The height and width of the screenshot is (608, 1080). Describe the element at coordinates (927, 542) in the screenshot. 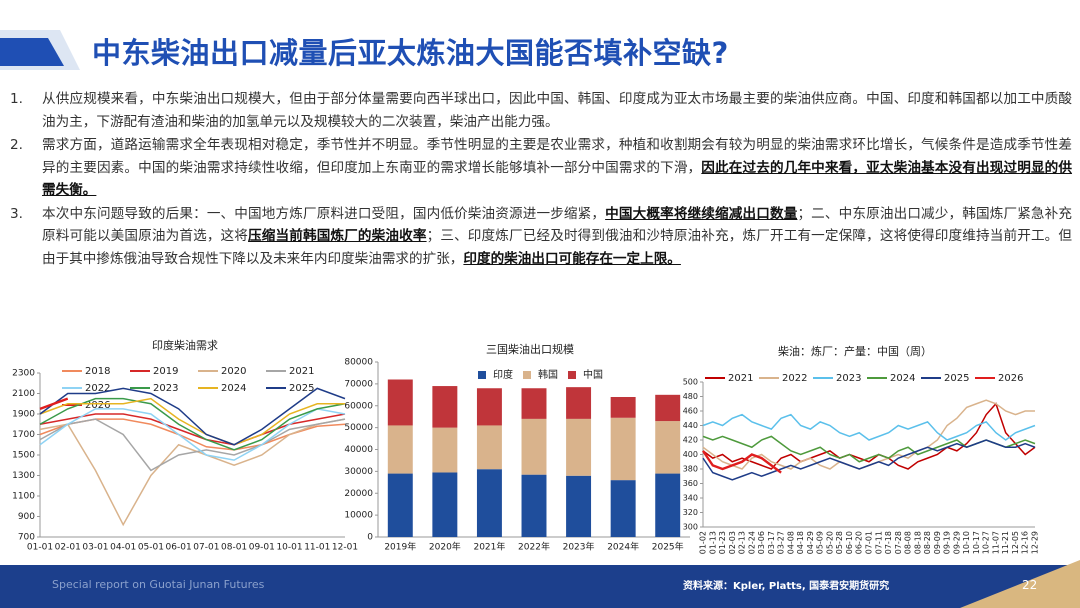

I see `x-tick-label: 08-28` at that location.